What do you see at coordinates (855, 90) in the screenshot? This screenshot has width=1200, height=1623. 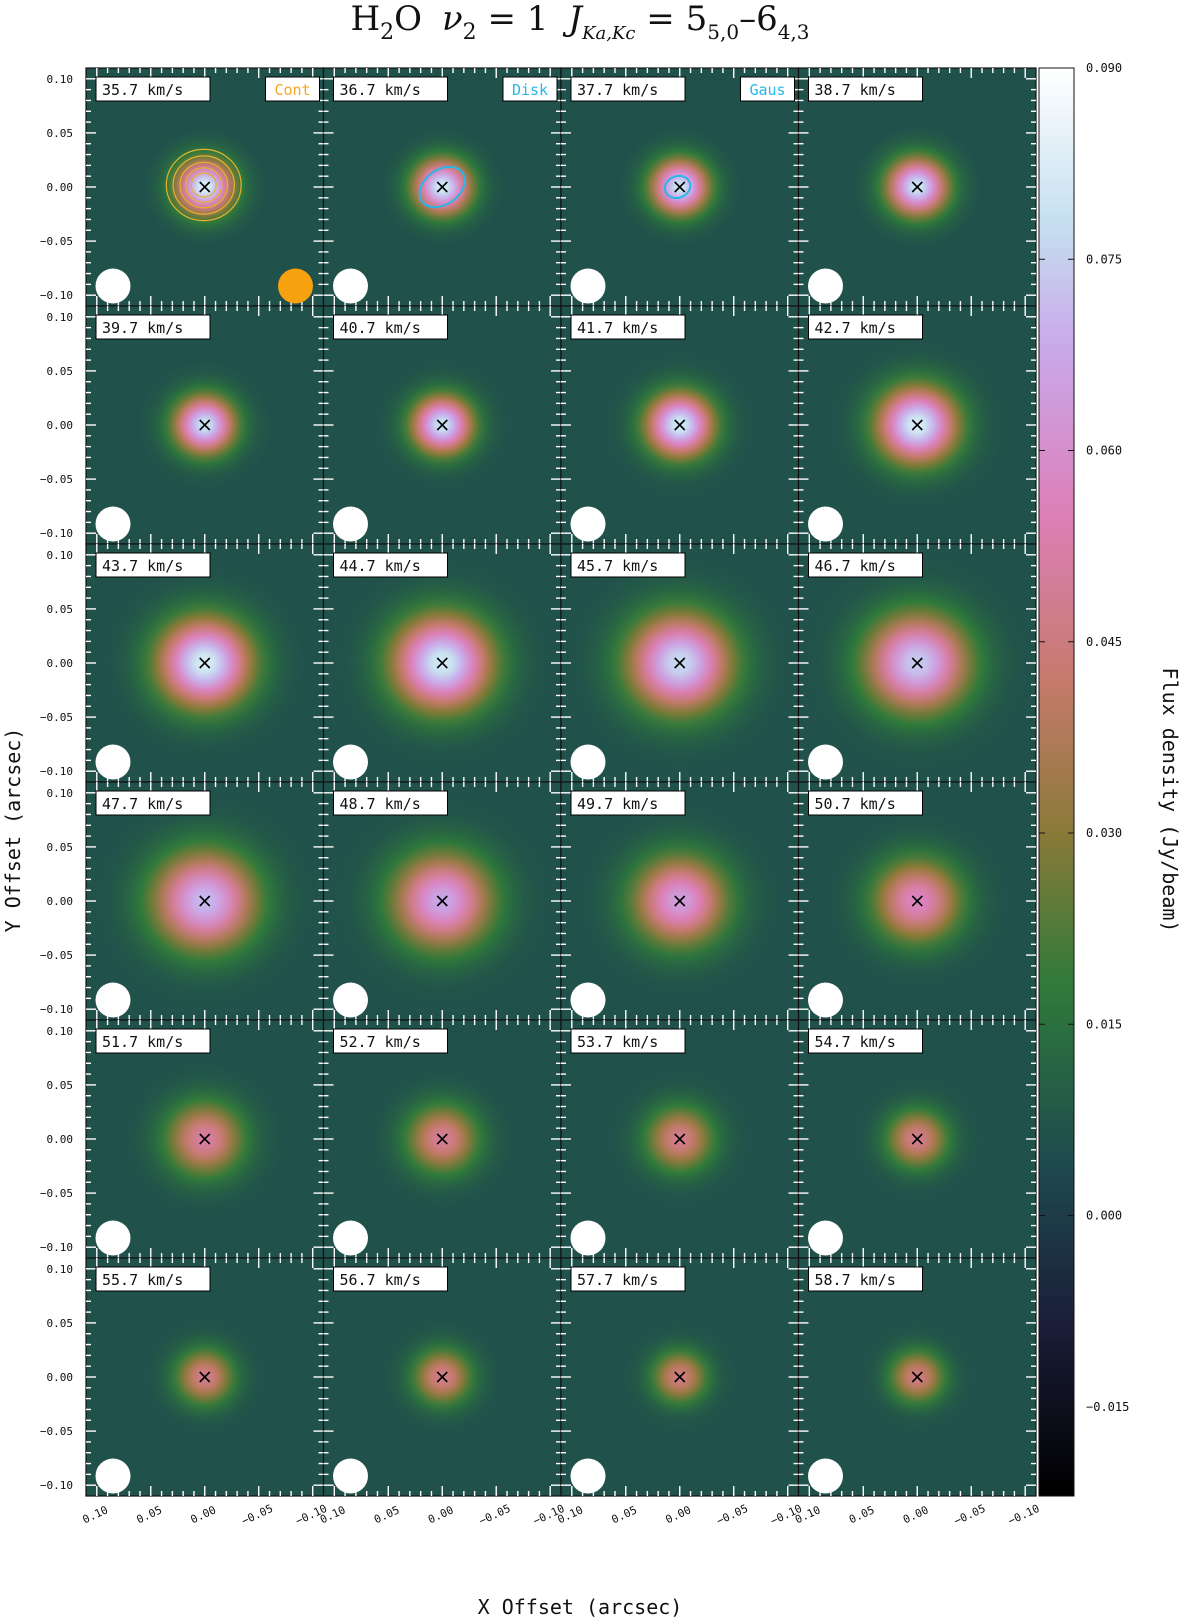 I see `velocity-label-text: 38.7 km/s` at bounding box center [855, 90].